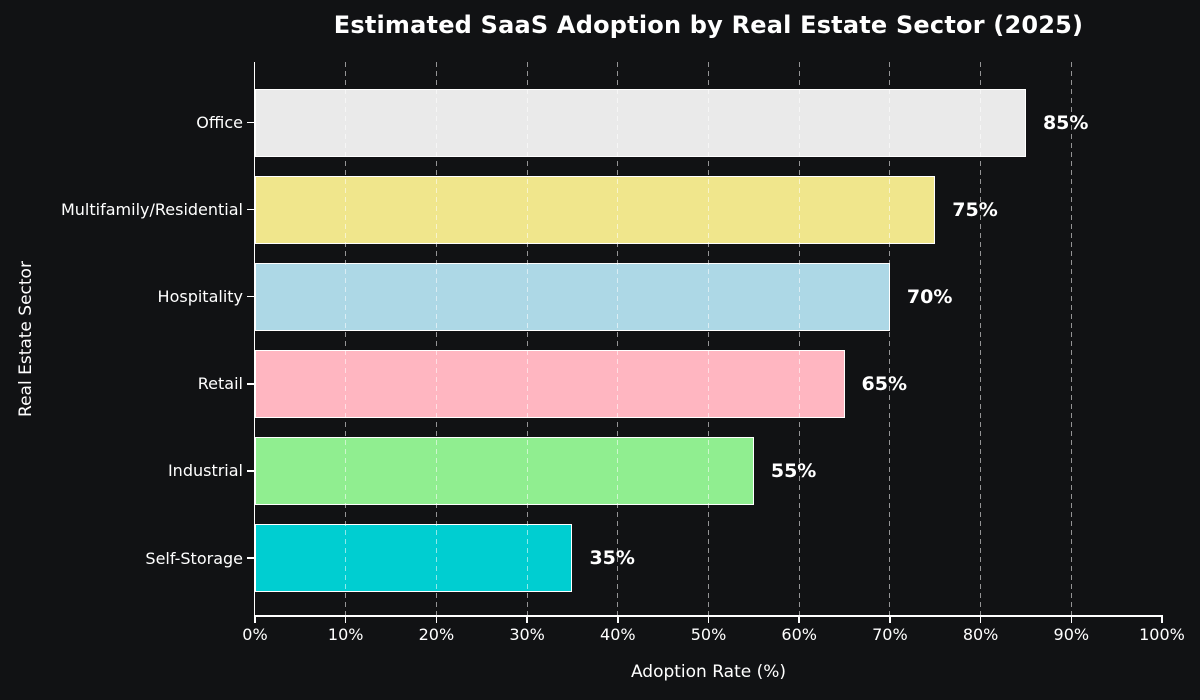  Describe the element at coordinates (980, 634) in the screenshot. I see `x-tick-label-80: 80%` at that location.